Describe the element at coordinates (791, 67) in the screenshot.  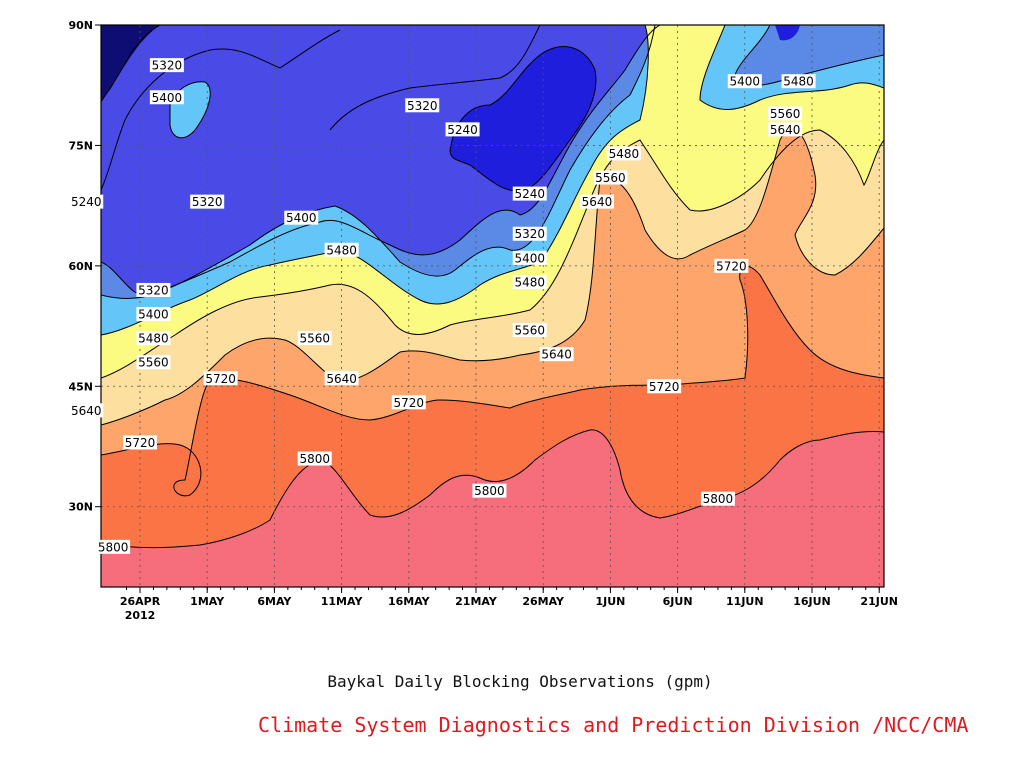
I see `contour-line-5480-b` at that location.